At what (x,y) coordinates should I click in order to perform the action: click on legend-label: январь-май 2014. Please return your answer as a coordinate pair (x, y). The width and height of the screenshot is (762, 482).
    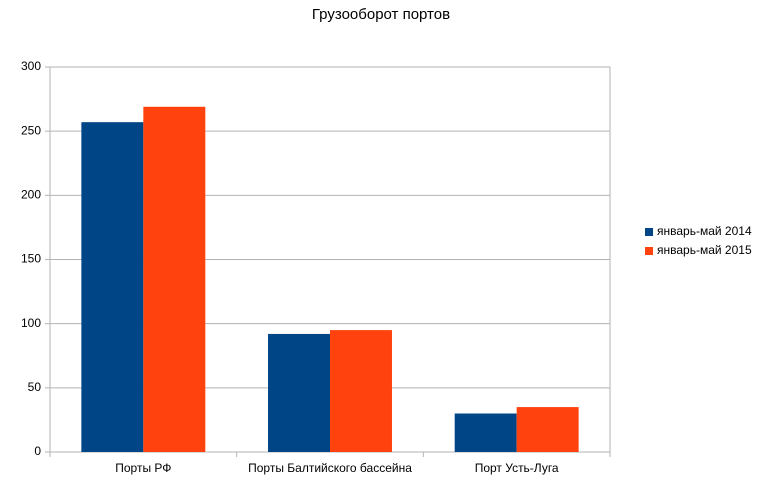
    Looking at the image, I should click on (704, 231).